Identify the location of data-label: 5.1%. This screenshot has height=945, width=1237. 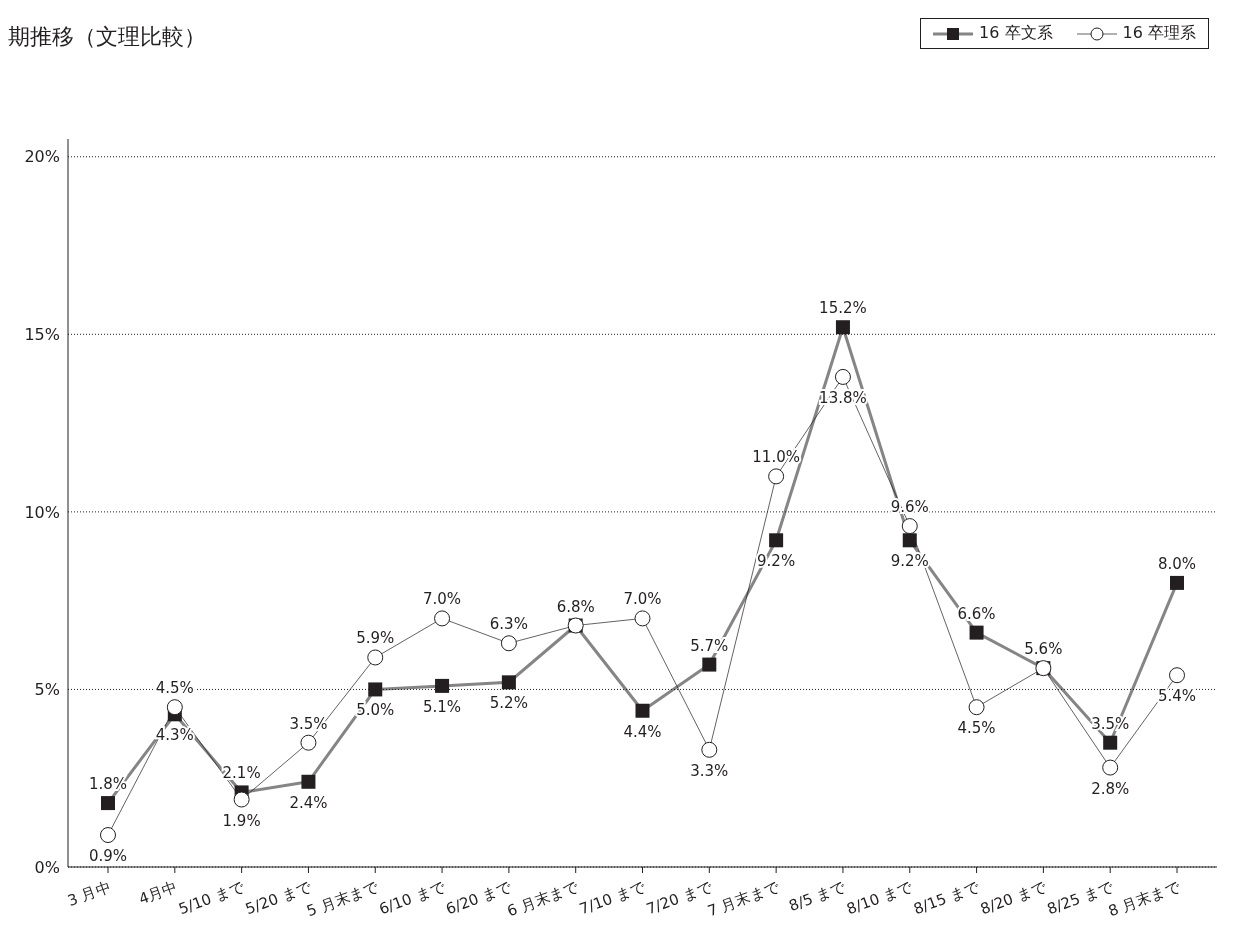
(442, 706).